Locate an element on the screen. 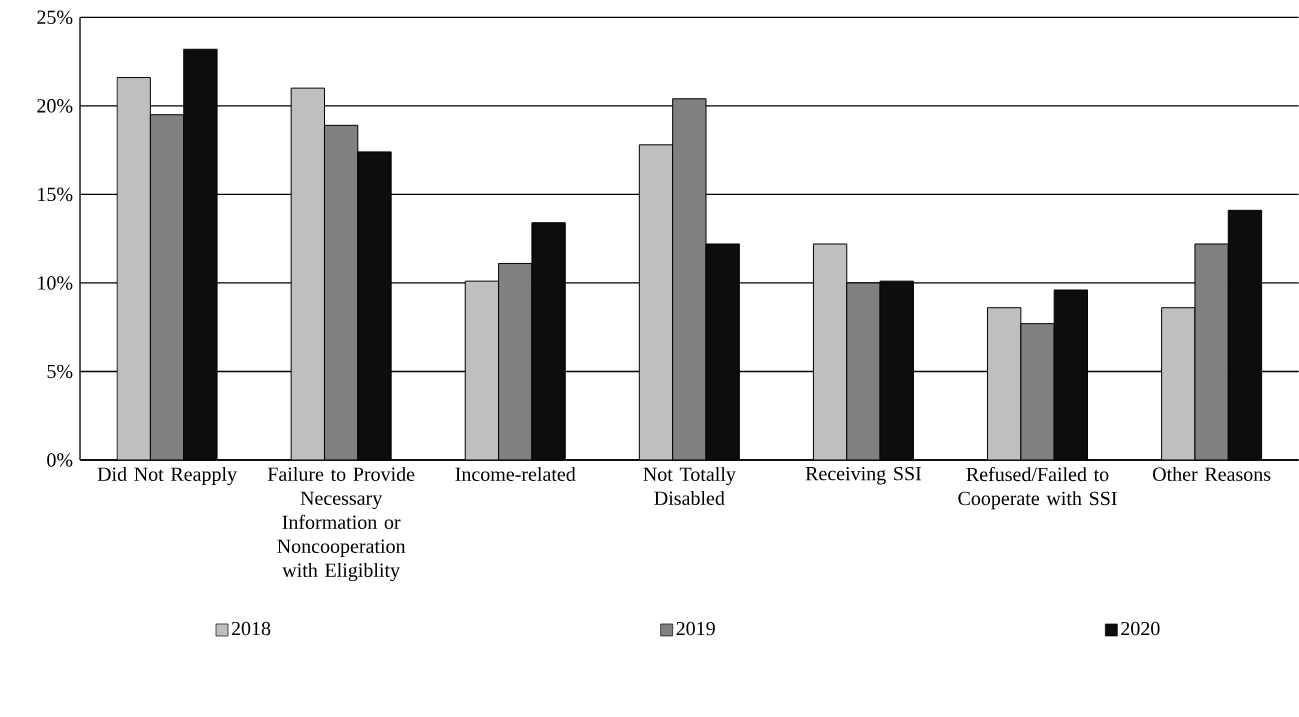  y-tick-label: 5% is located at coordinates (60, 371).